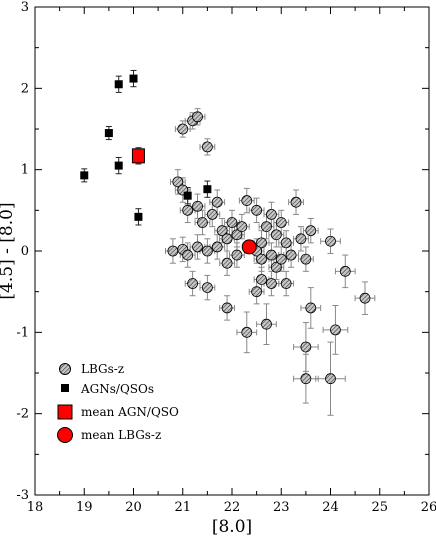 This screenshot has width=436, height=545. Describe the element at coordinates (25, 251) in the screenshot. I see `y-tick-label: 0` at that location.